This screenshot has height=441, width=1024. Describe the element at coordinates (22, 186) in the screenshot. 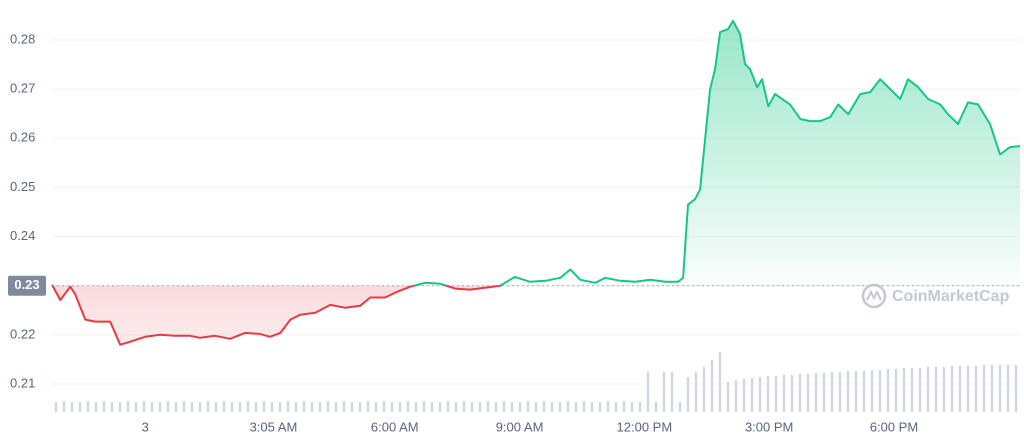

I see `y-tick-label: 0.25` at that location.